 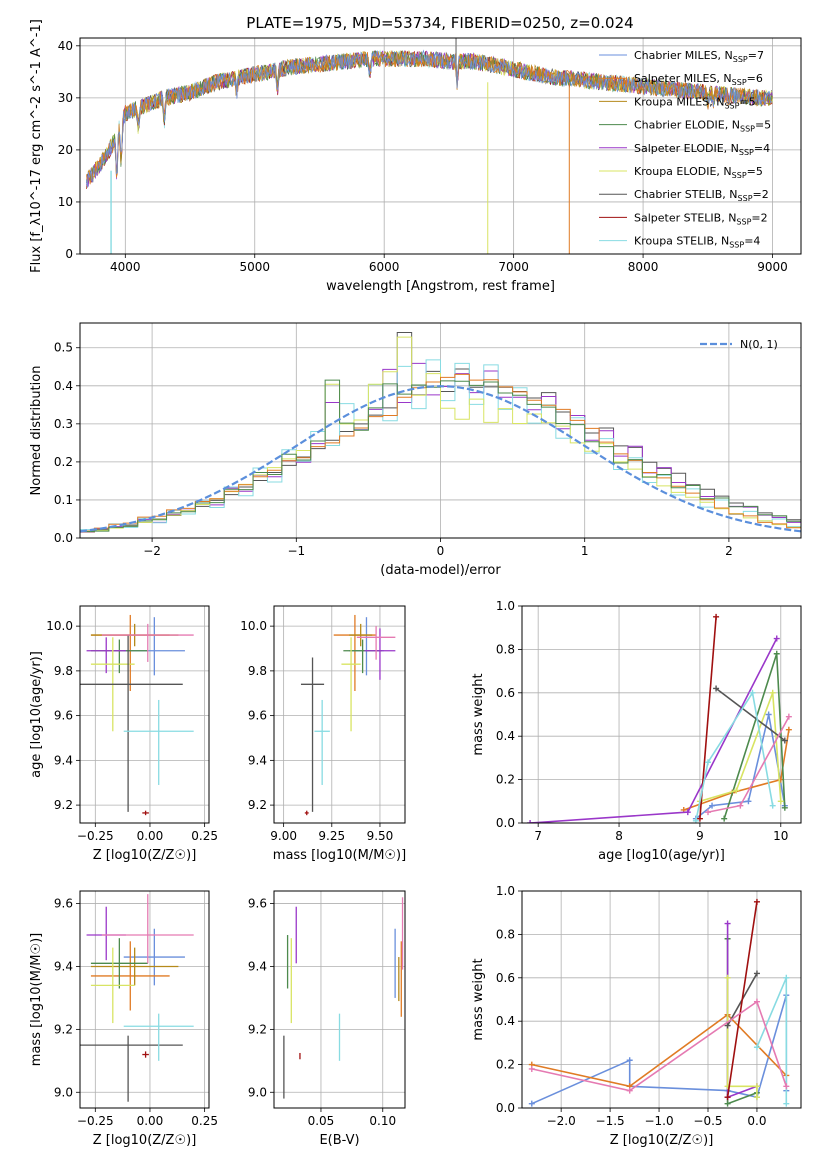 What do you see at coordinates (478, 714) in the screenshot?
I see `y-axis-label: mass weight` at bounding box center [478, 714].